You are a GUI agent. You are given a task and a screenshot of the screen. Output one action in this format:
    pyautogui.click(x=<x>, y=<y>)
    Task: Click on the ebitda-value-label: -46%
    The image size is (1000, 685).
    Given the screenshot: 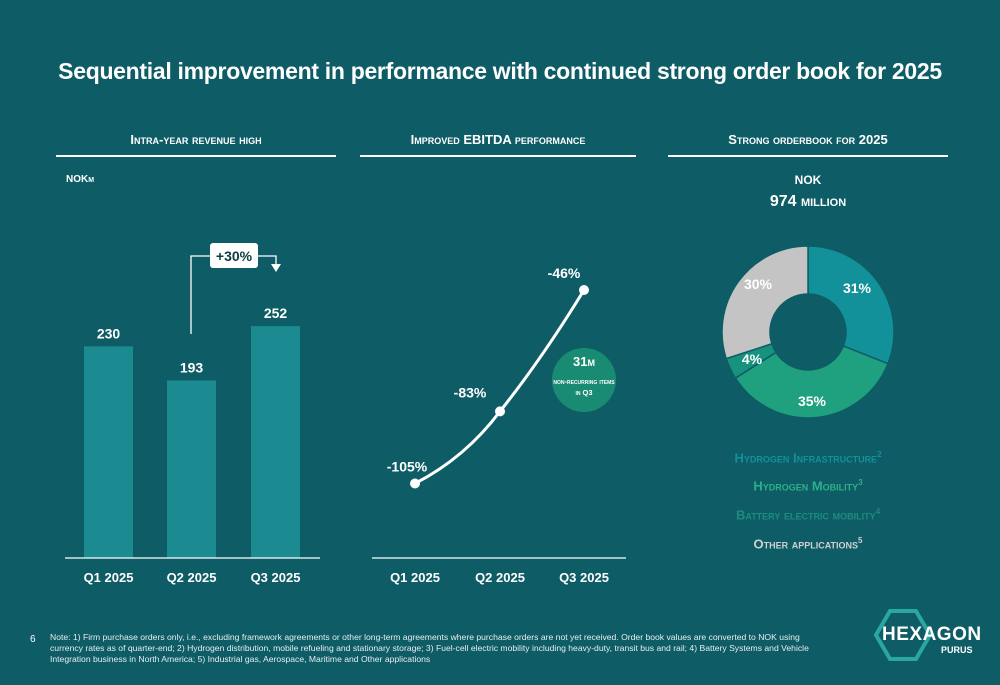 What is the action you would take?
    pyautogui.click(x=564, y=273)
    